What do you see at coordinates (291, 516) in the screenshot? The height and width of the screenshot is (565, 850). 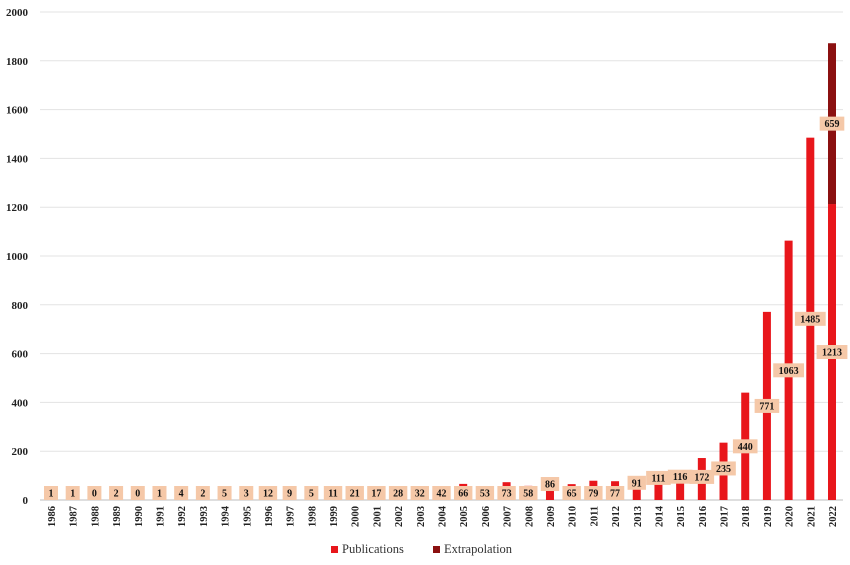 I see `x-tick-label: 1997` at bounding box center [291, 516].